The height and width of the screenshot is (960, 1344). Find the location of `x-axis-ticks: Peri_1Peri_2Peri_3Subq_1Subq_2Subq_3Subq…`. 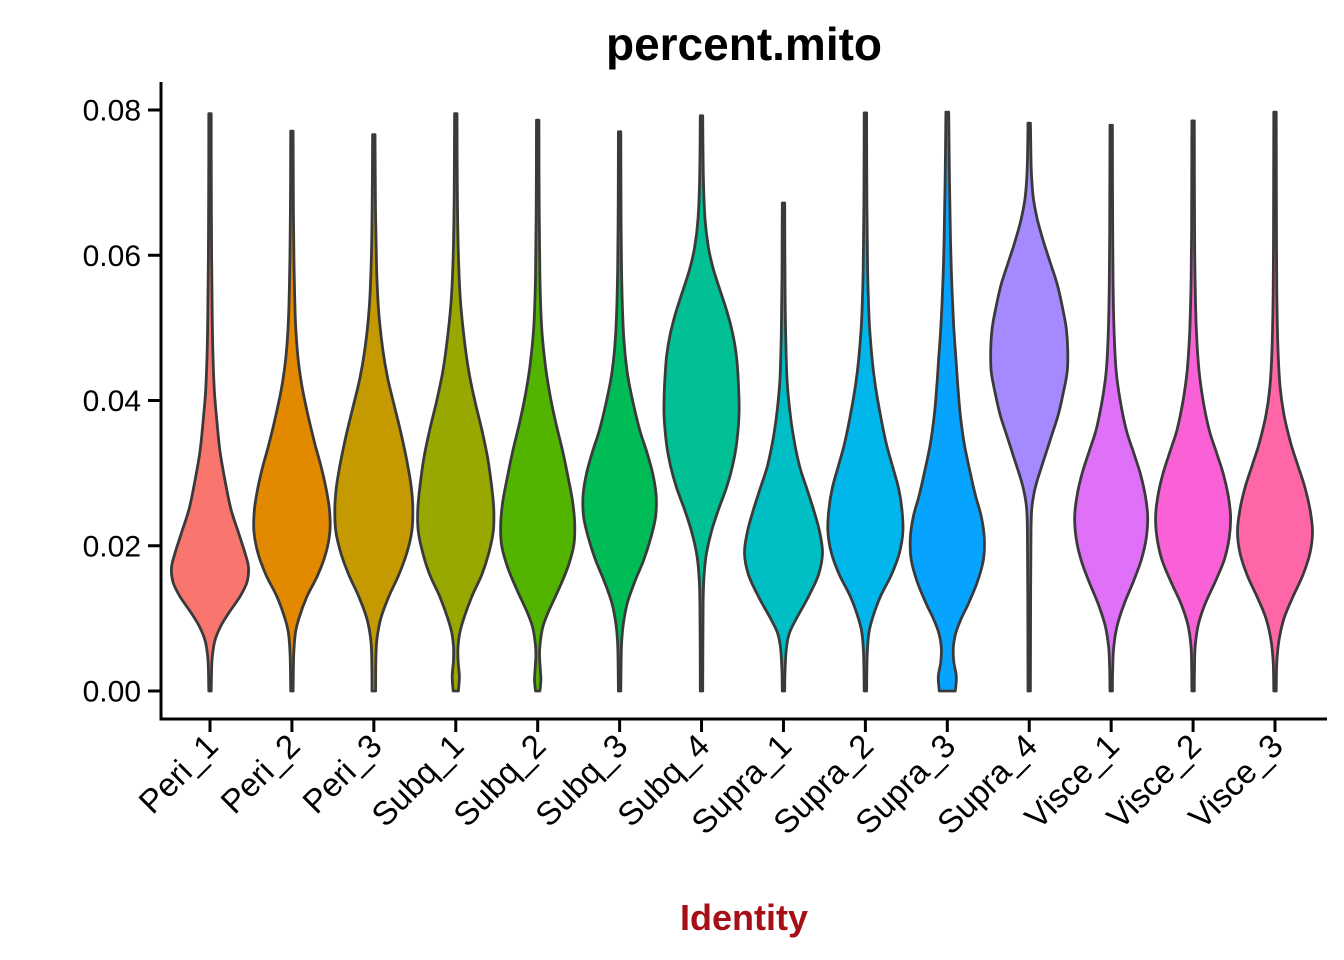

x-axis-ticks: Peri_1Peri_2Peri_3Subq_1Subq_2Subq_3Subq… is located at coordinates (710, 780).